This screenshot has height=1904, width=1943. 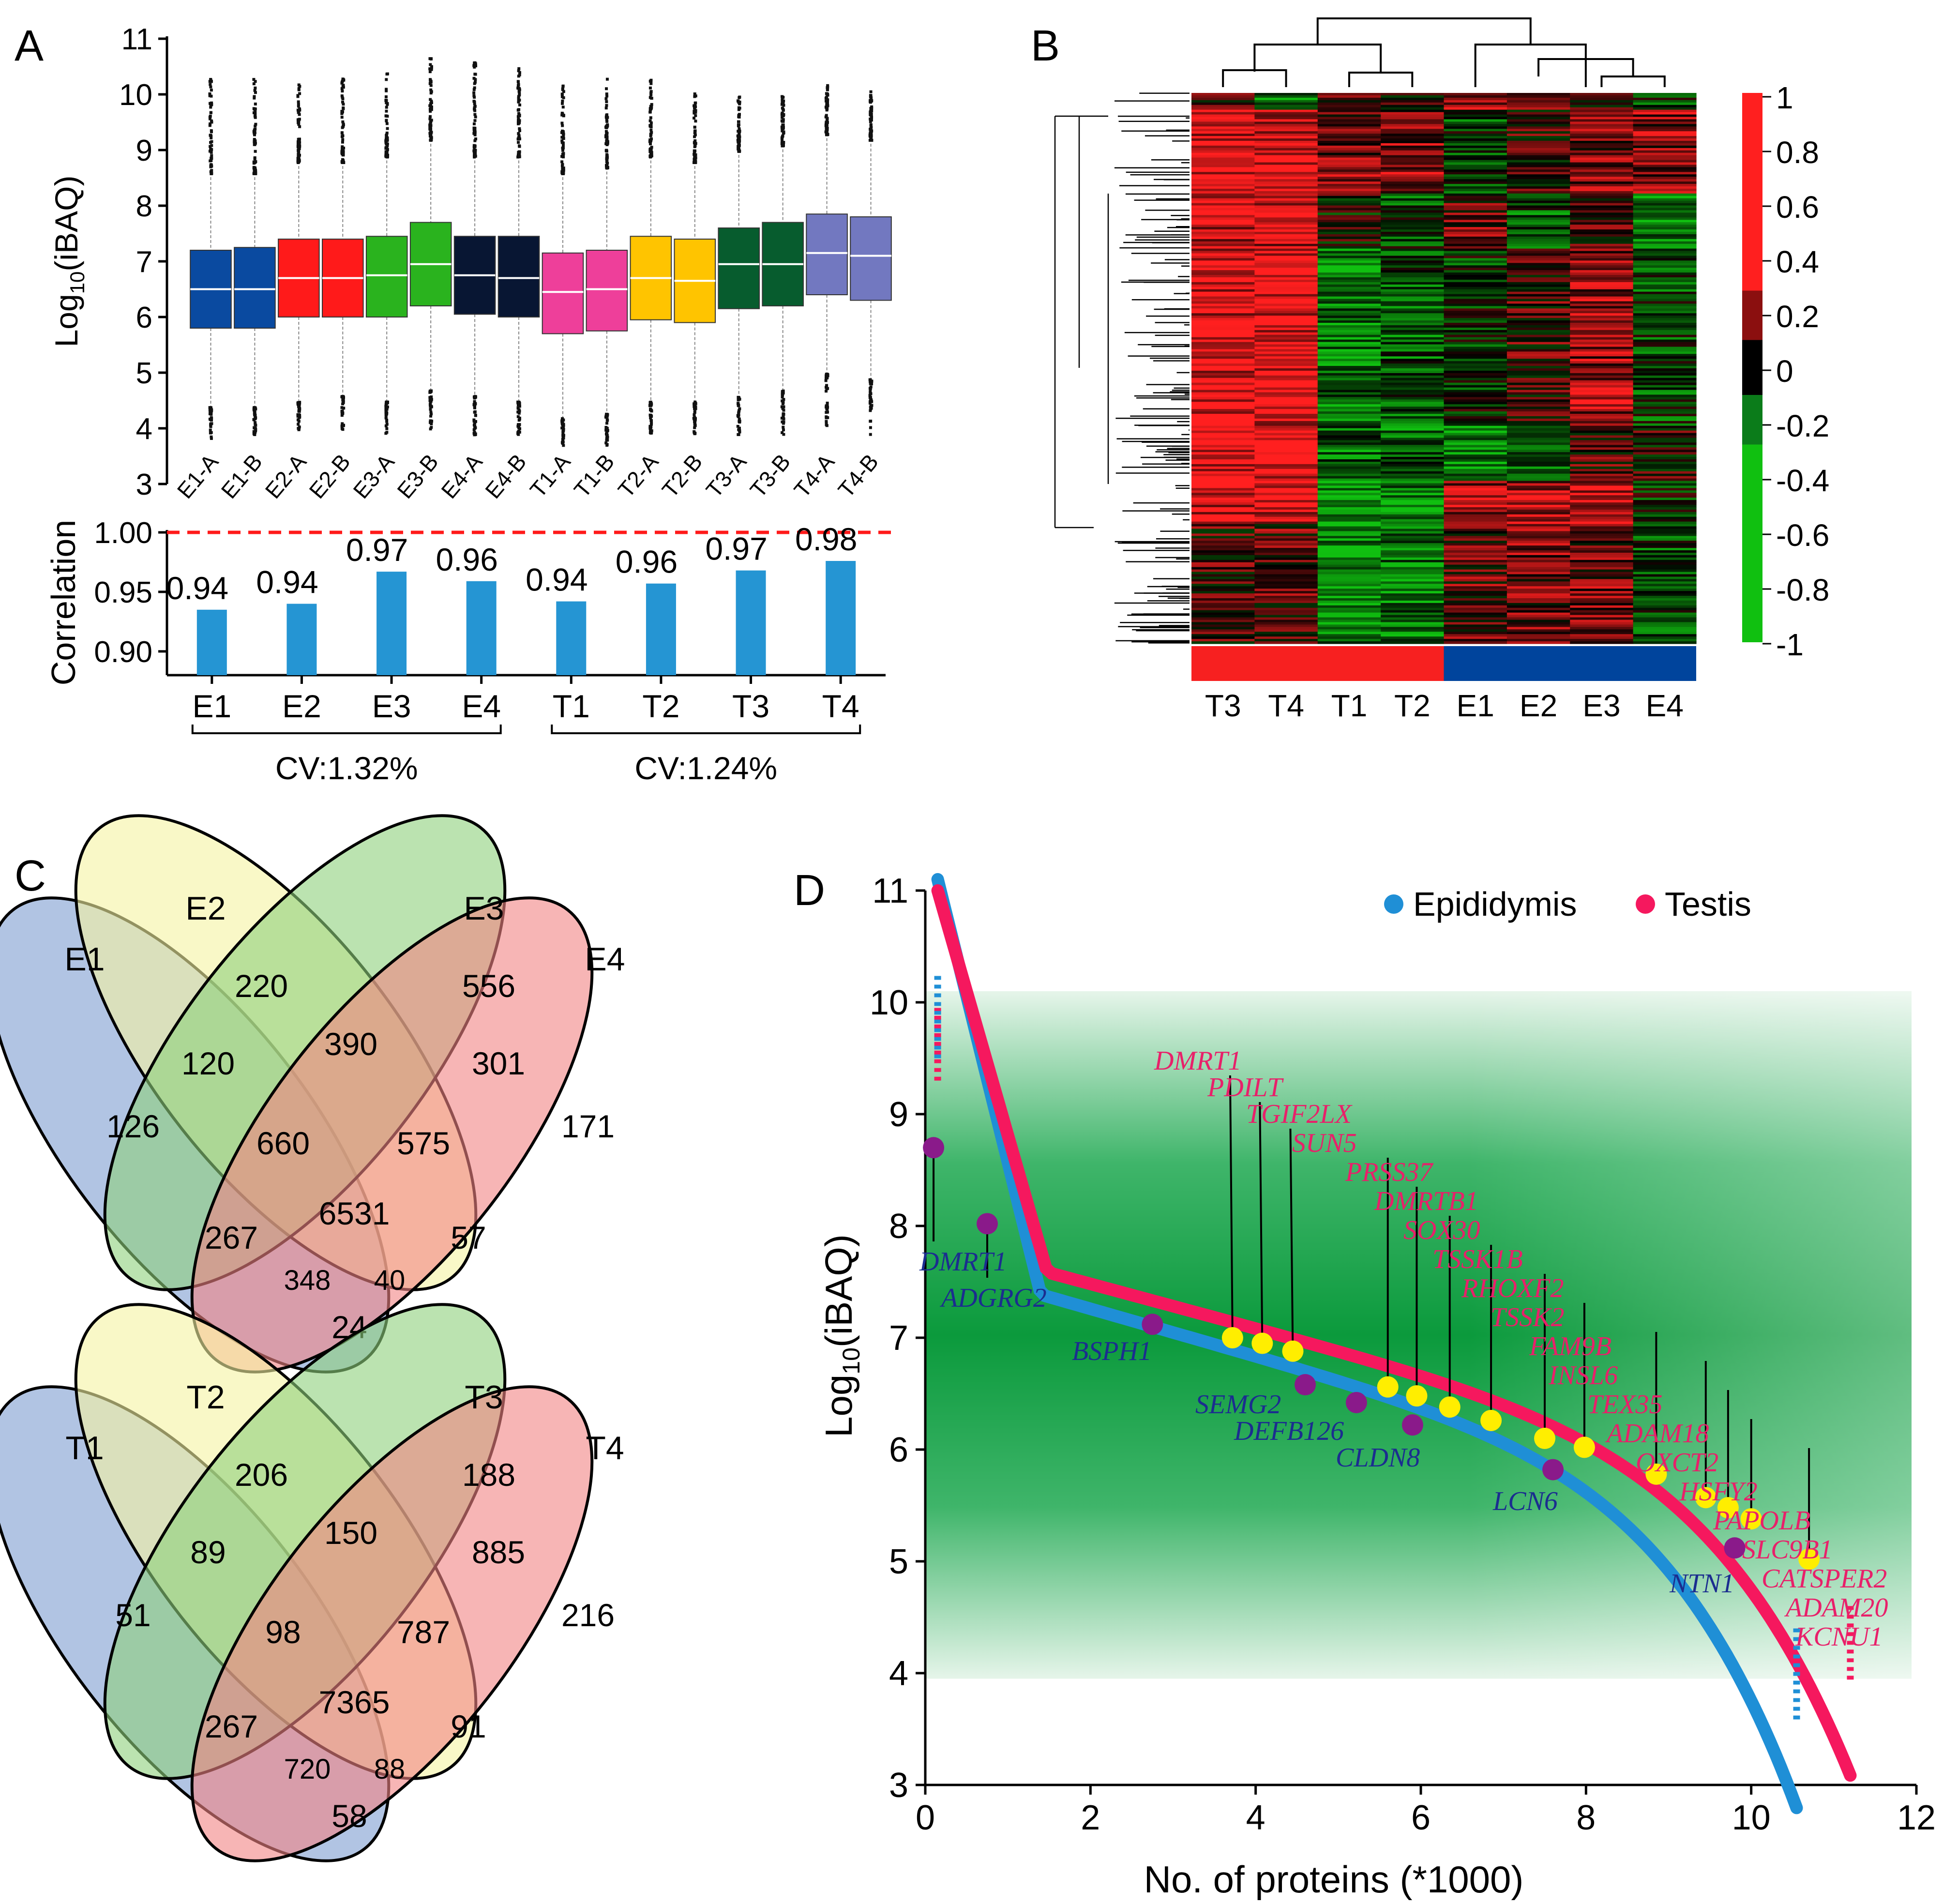 I want to click on bar-value-label-t2: 0.96, so click(x=647, y=562).